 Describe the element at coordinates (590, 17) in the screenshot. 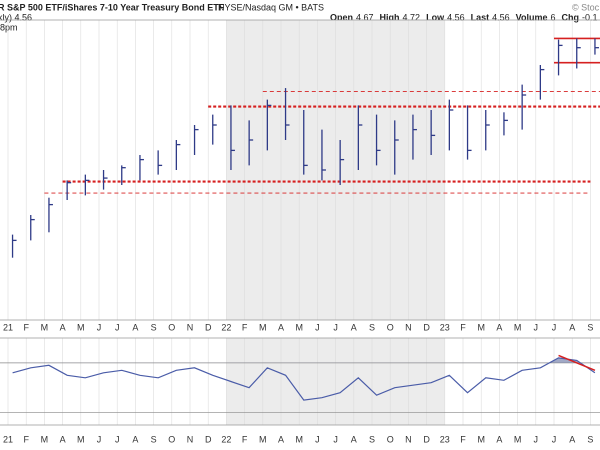

I see `quote-value: -0.1` at that location.